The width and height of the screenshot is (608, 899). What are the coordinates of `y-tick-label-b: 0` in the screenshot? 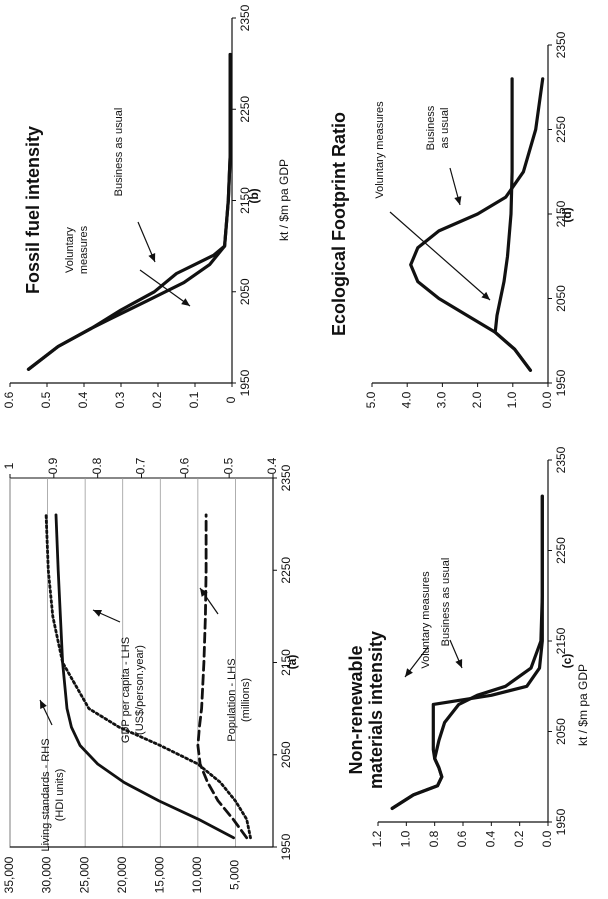 It's located at (231, 399).